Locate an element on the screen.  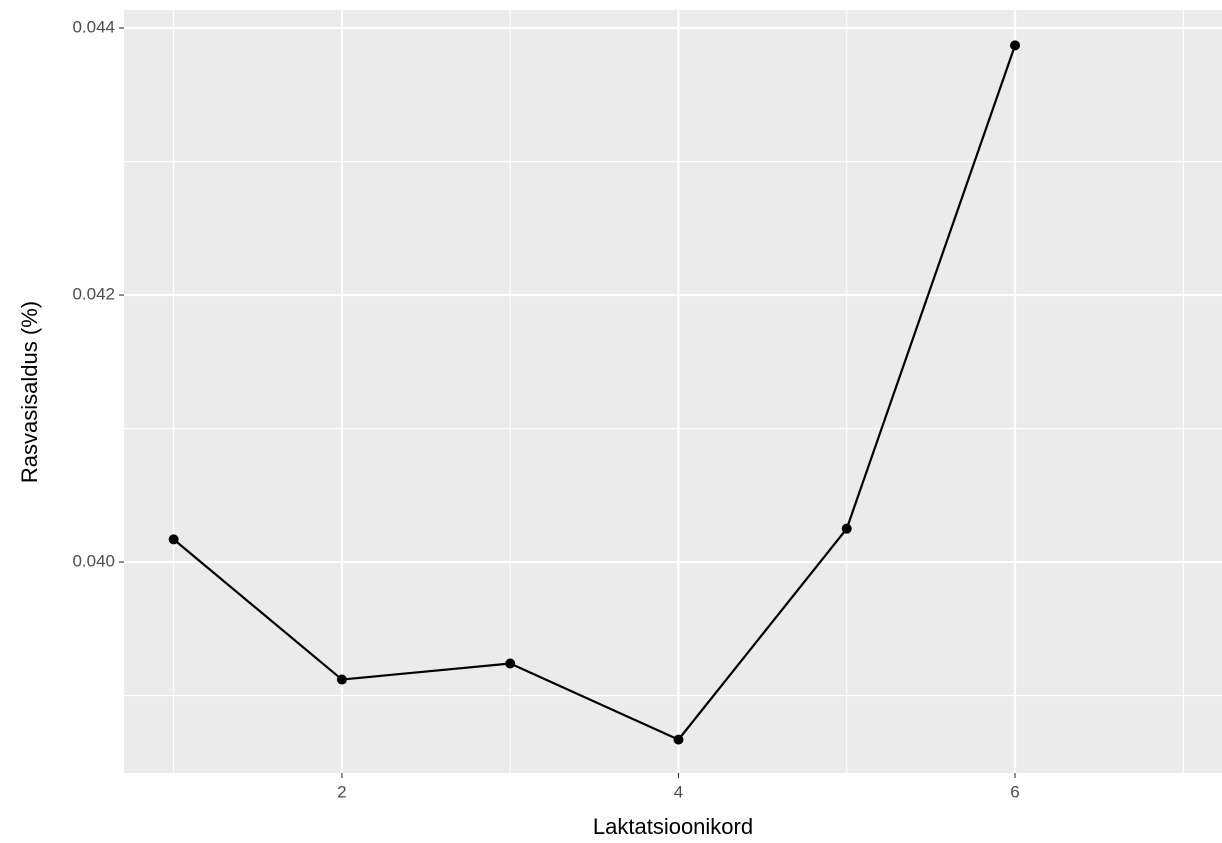
x-tick-label: 2 is located at coordinates (341, 791).